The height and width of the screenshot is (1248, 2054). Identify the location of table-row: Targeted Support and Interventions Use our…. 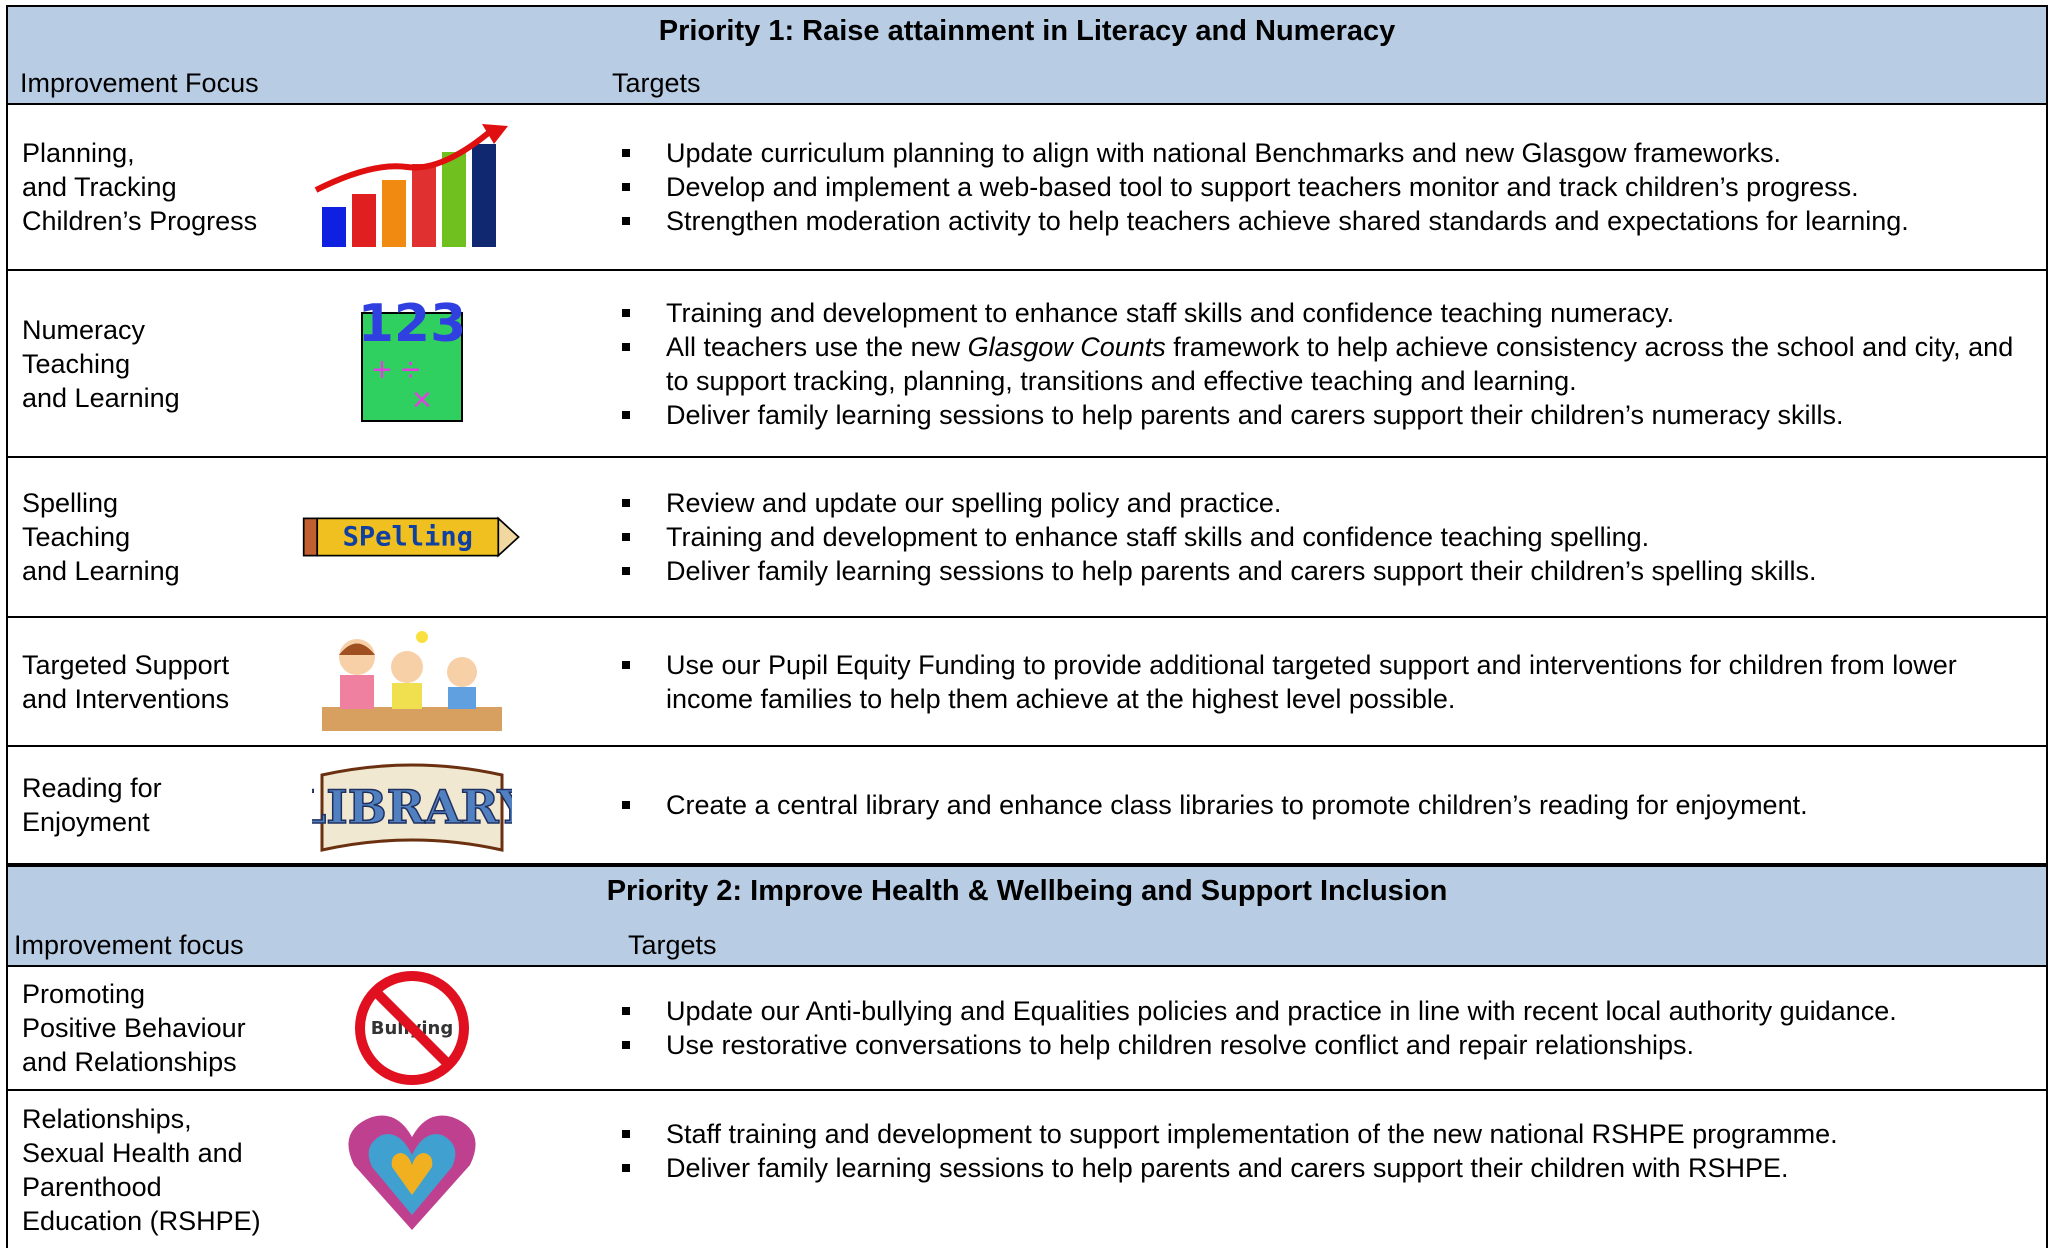
(1027, 682).